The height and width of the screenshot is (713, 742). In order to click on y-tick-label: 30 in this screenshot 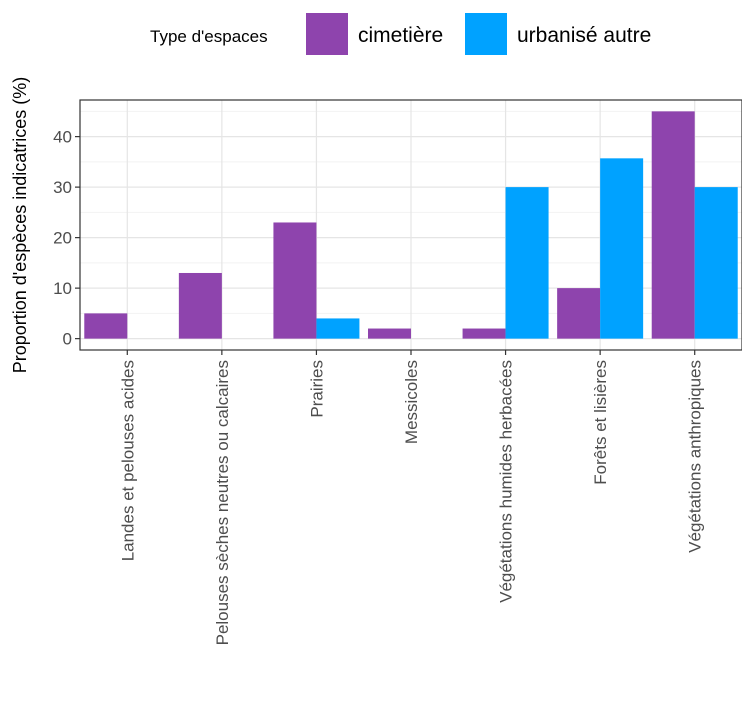, I will do `click(62, 187)`.